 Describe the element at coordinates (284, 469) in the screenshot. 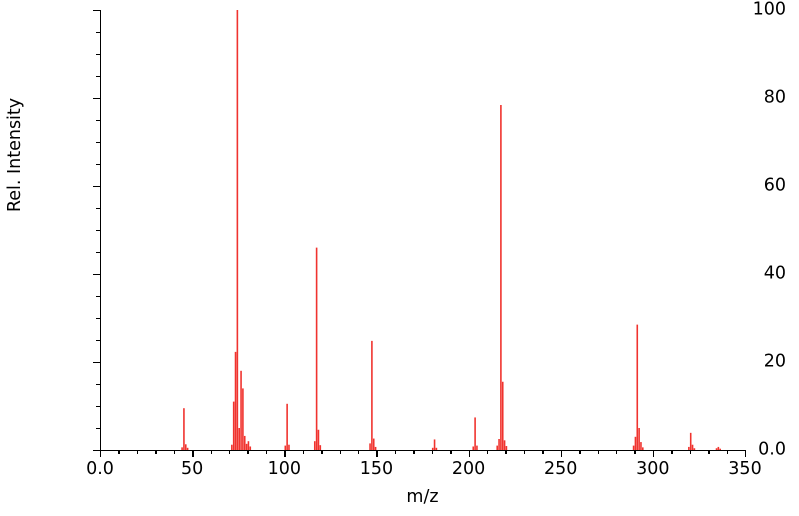

I see `x-tick-label: 100` at that location.